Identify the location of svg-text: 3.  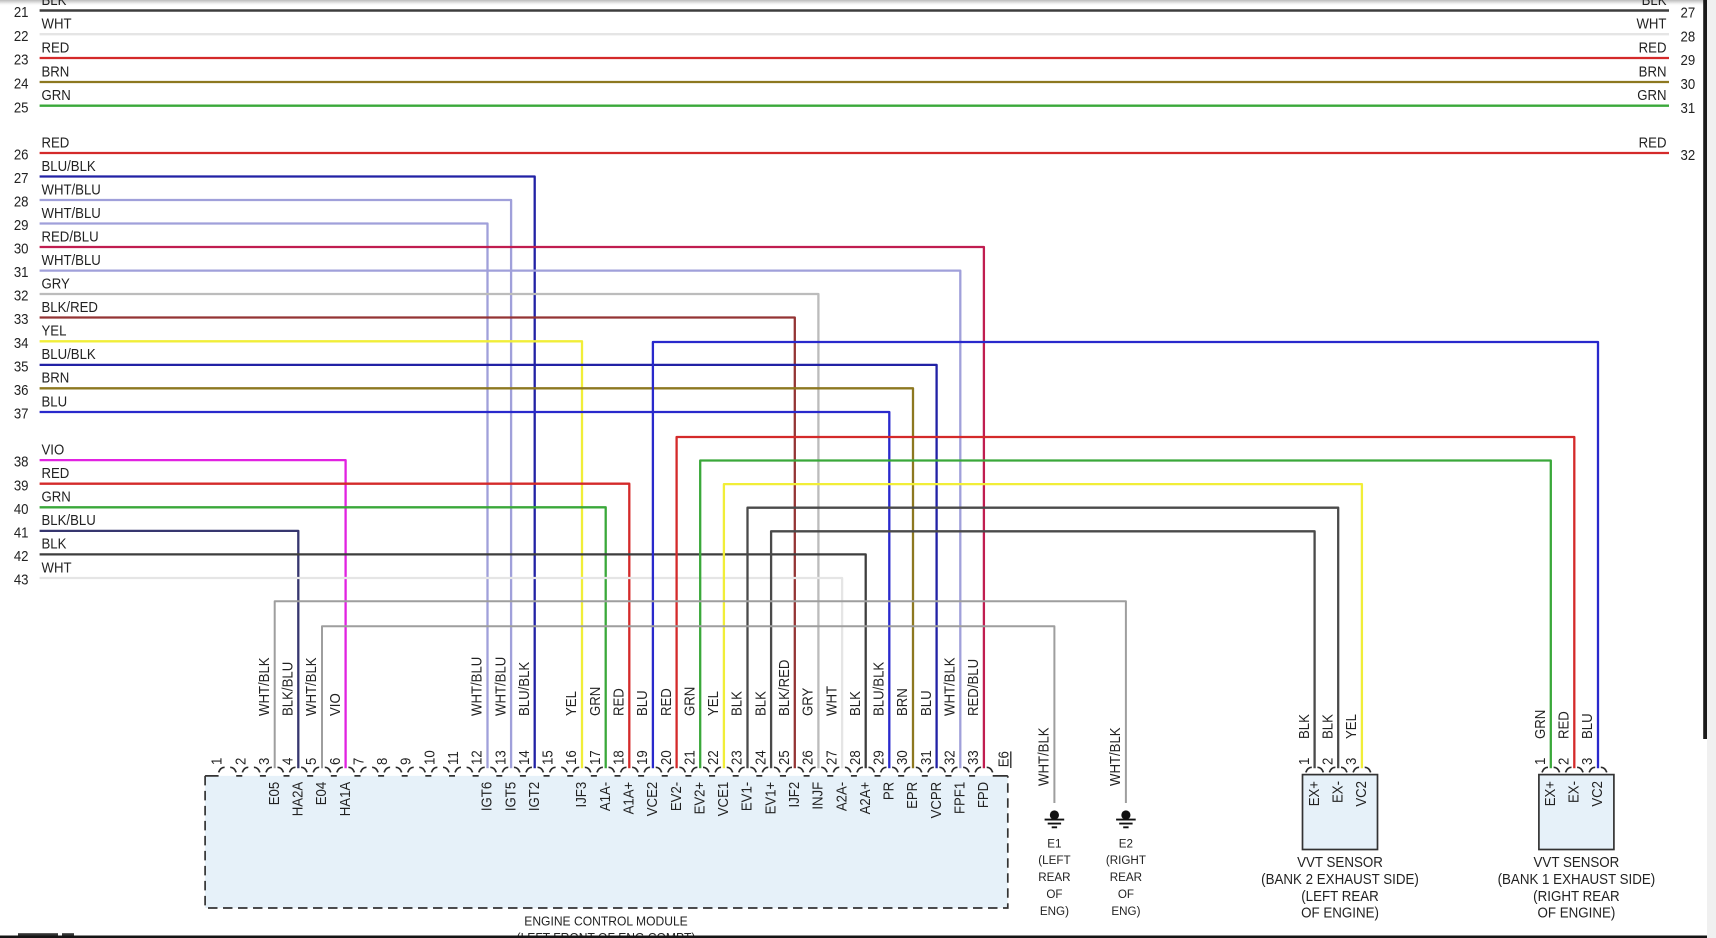
(1350, 761).